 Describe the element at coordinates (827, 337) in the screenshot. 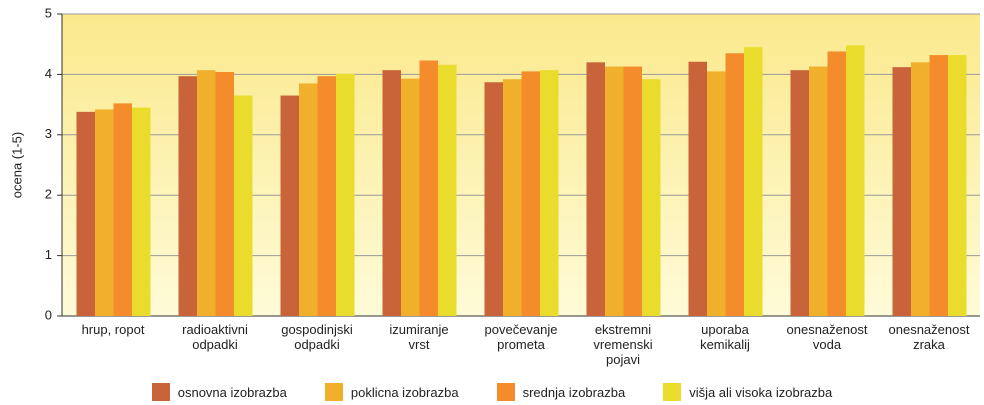

I see `x-tick-label: onesnaženost voda` at that location.